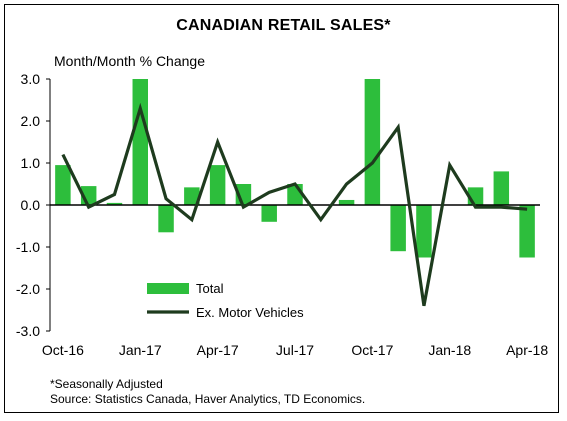 Image resolution: width=567 pixels, height=421 pixels. Describe the element at coordinates (283, 25) in the screenshot. I see `chart-title: CANADIAN RETAIL SALES*` at that location.